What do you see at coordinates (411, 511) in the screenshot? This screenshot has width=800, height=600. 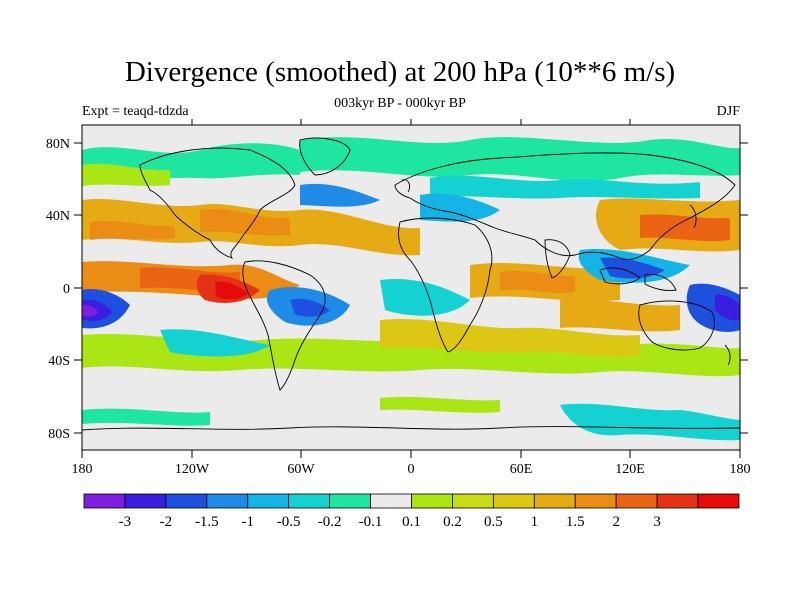 I see `colorbar: -3 -2 -1.5 -1 -0.5 -0.2 -0.1 0.1 0.2 0.5 1 1.5 2 3` at bounding box center [411, 511].